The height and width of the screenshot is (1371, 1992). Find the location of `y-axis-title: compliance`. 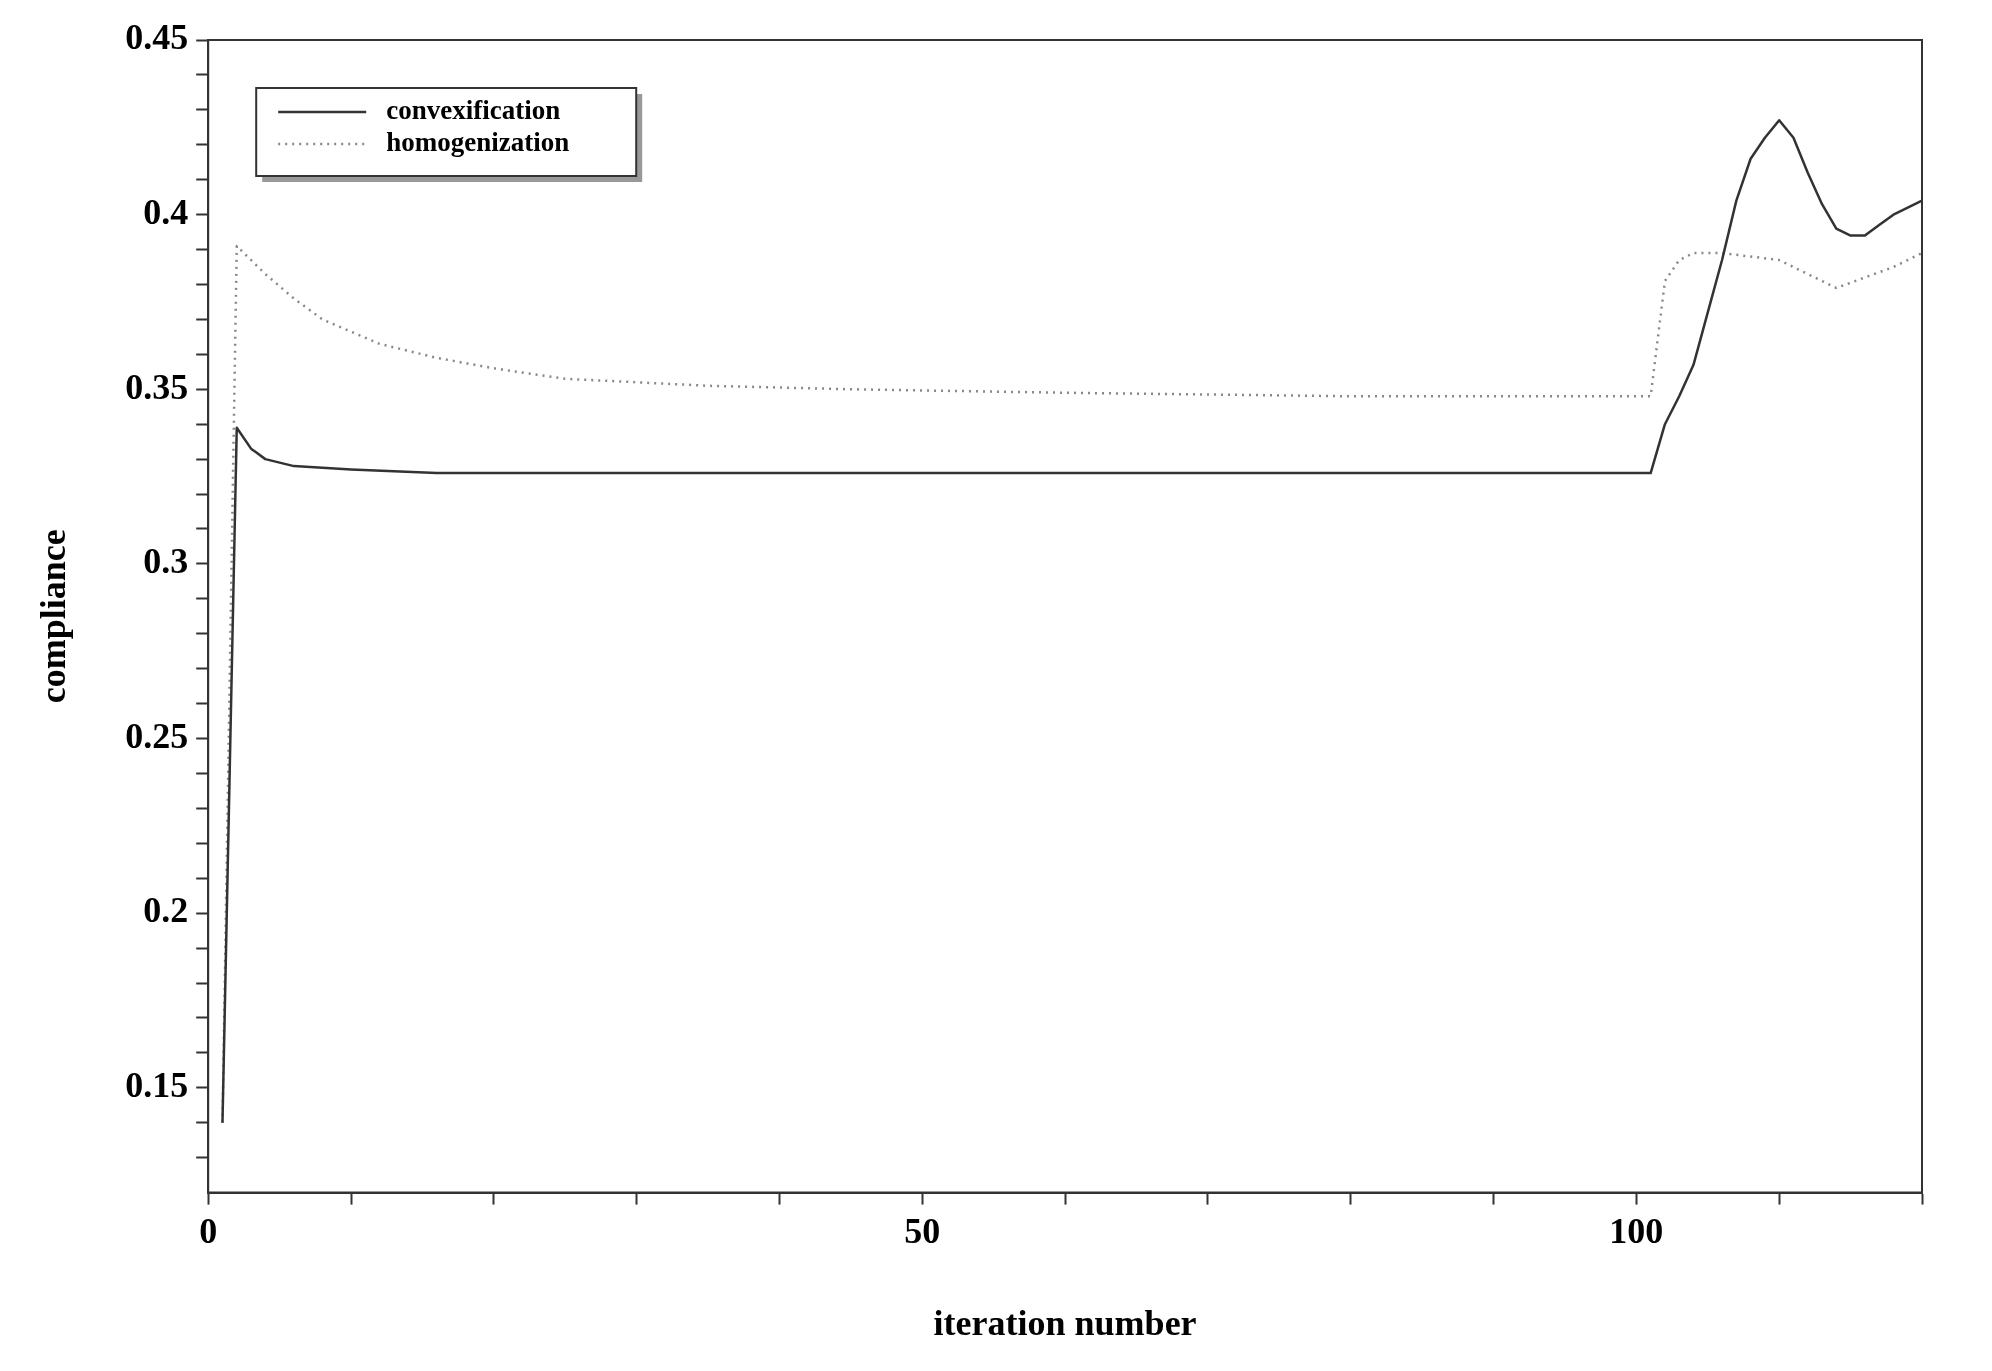

y-axis-title: compliance is located at coordinates (52, 616).